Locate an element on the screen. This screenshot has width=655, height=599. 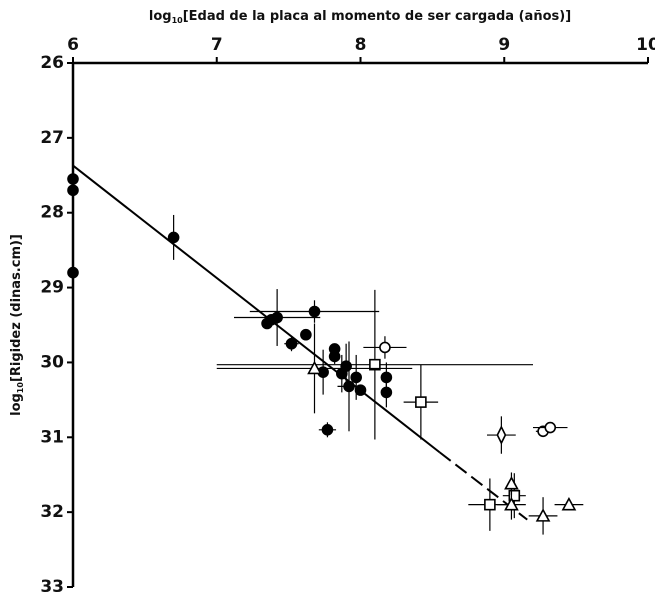
x-label-sub: 10 is located at coordinates (178, 20).